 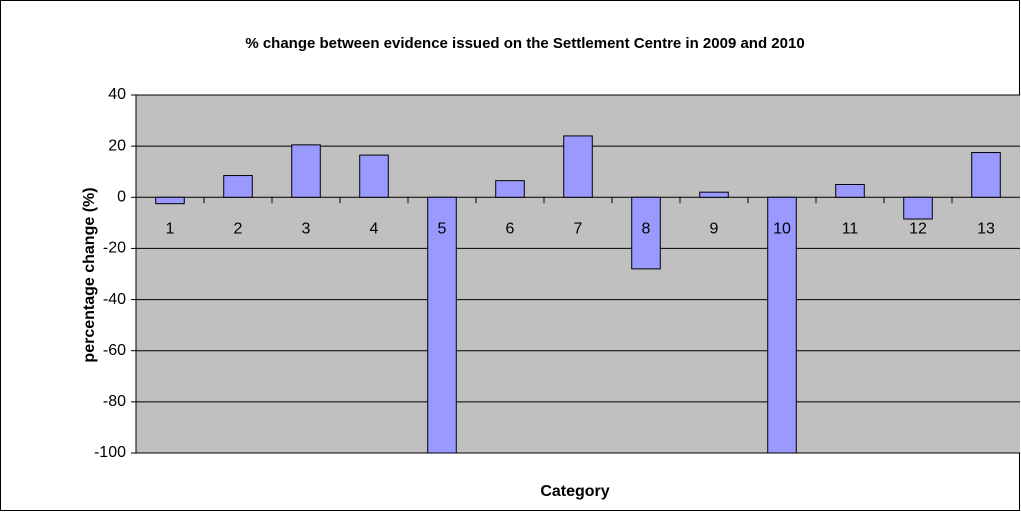 I want to click on y-tick-label: -80, so click(x=114, y=401).